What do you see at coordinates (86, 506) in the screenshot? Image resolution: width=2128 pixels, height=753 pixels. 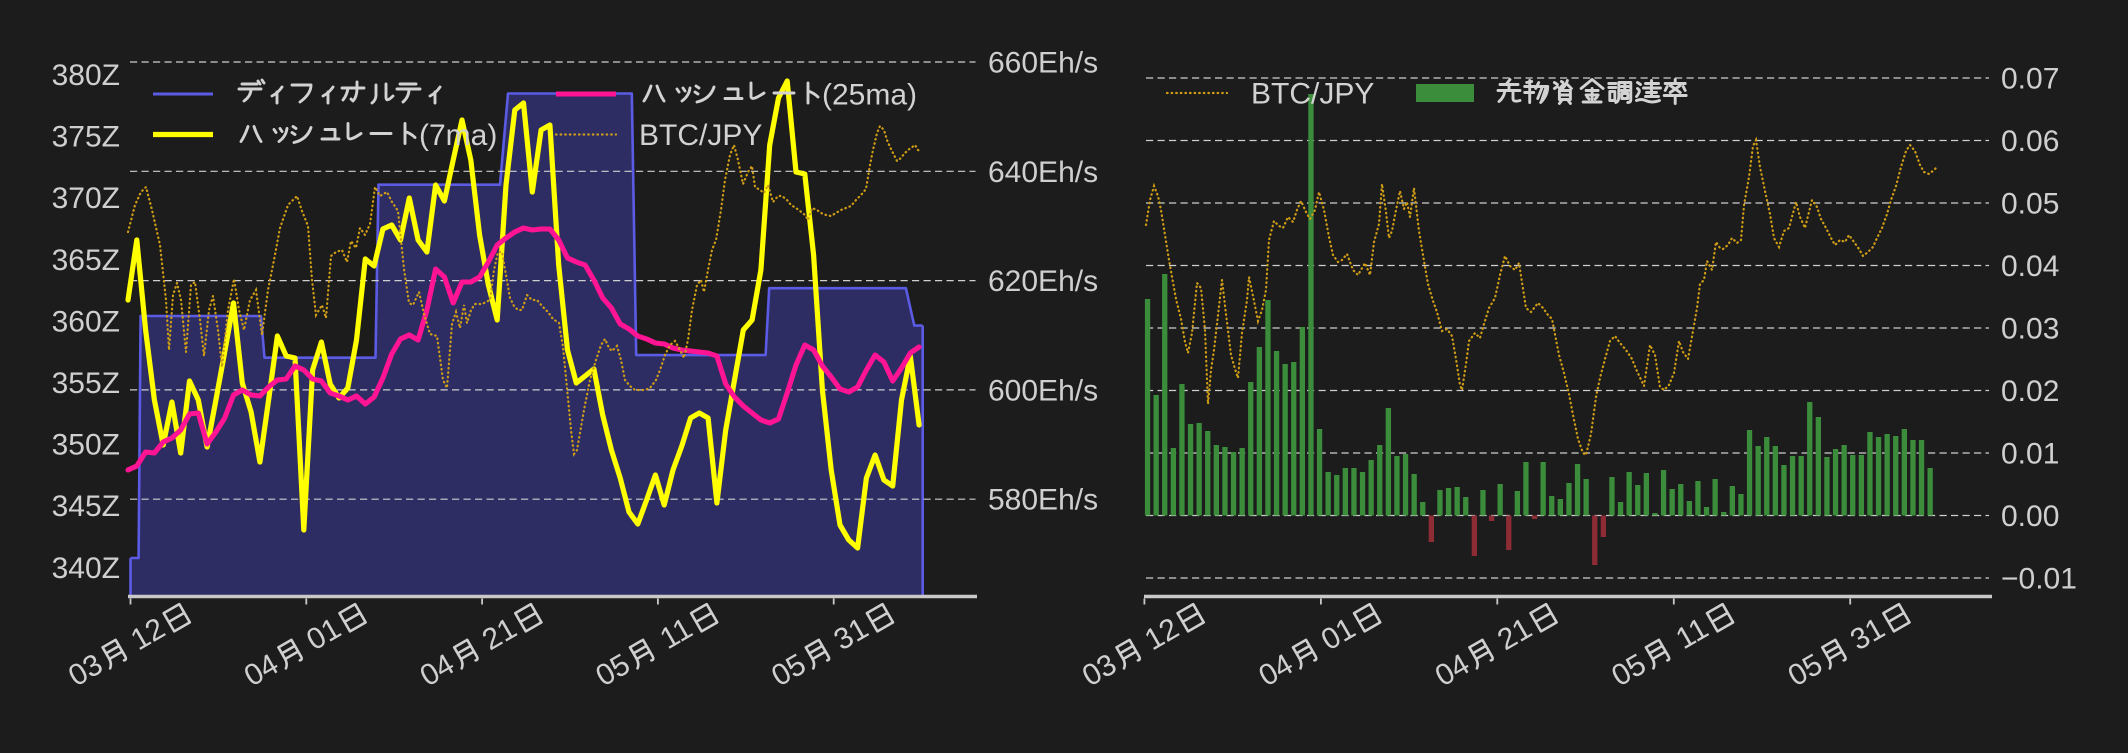 I see `svg-text: 345Z` at bounding box center [86, 506].